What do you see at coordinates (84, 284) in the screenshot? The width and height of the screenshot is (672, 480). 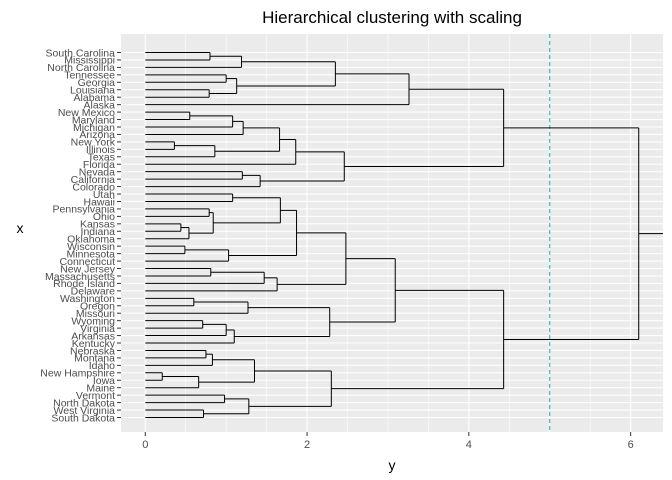 I see `leaf-label: Rhode Island` at bounding box center [84, 284].